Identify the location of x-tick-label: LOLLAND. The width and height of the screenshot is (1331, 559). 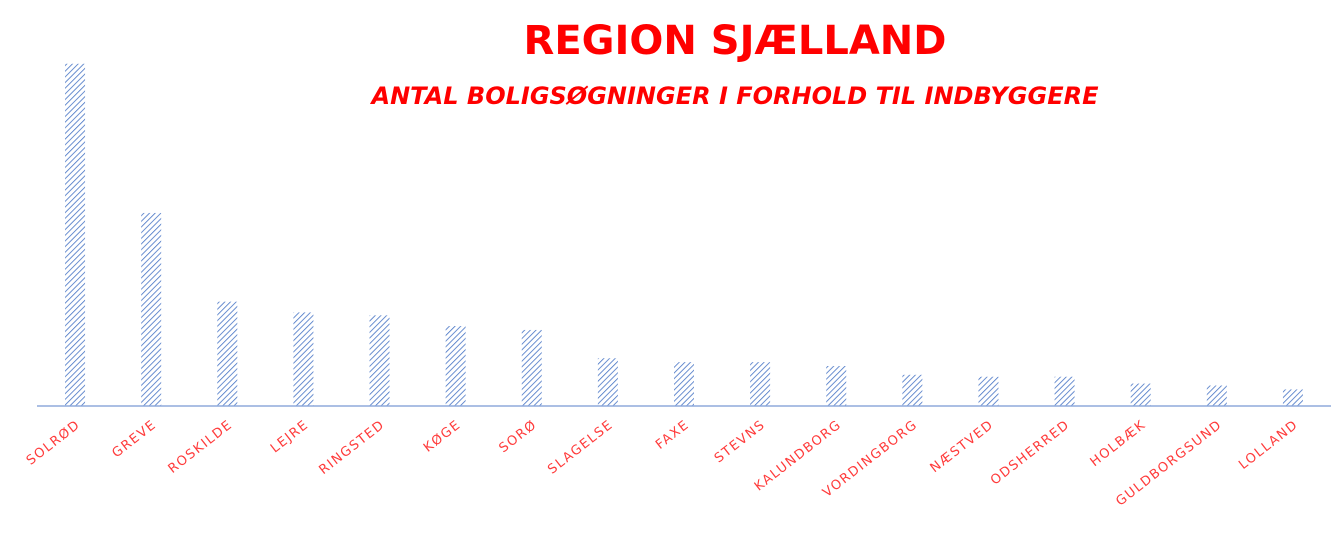
(1268, 444).